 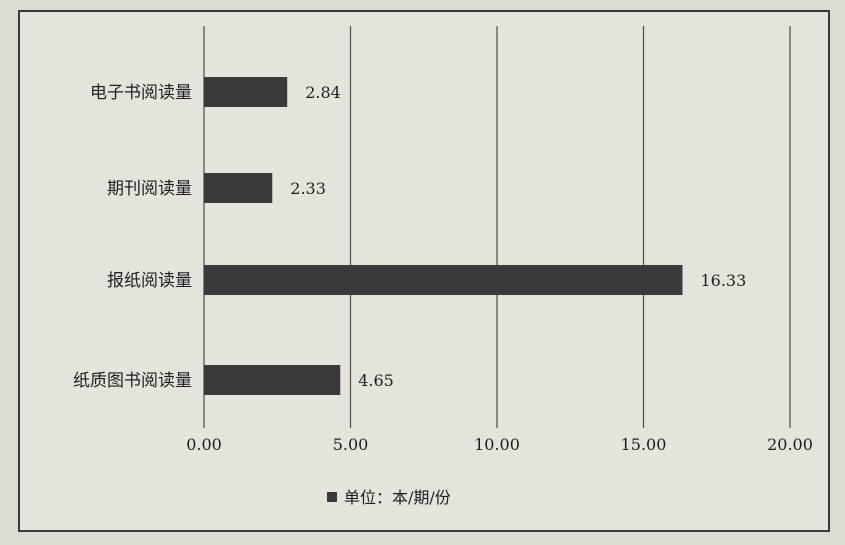 What do you see at coordinates (204, 444) in the screenshot?
I see `x-tick-label: 0.00` at bounding box center [204, 444].